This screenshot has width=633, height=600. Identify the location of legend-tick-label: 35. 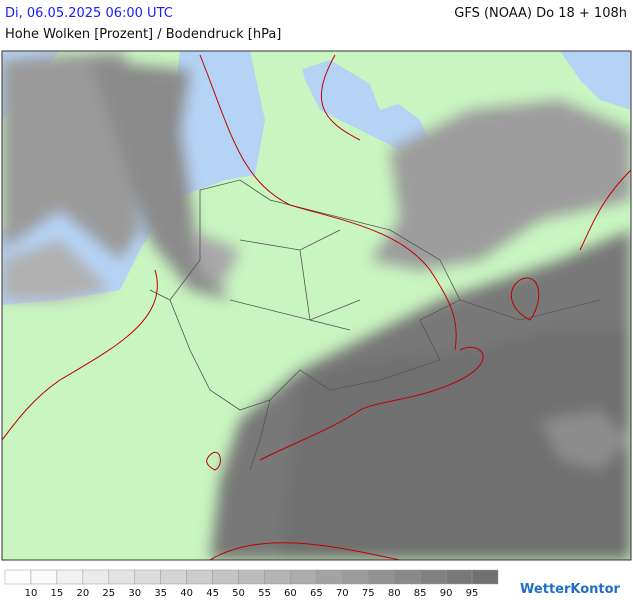
(160, 593).